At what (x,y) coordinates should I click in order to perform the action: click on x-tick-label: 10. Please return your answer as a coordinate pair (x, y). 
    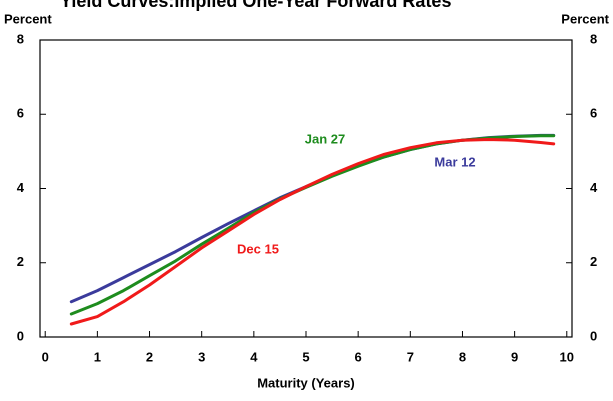
    Looking at the image, I should click on (567, 356).